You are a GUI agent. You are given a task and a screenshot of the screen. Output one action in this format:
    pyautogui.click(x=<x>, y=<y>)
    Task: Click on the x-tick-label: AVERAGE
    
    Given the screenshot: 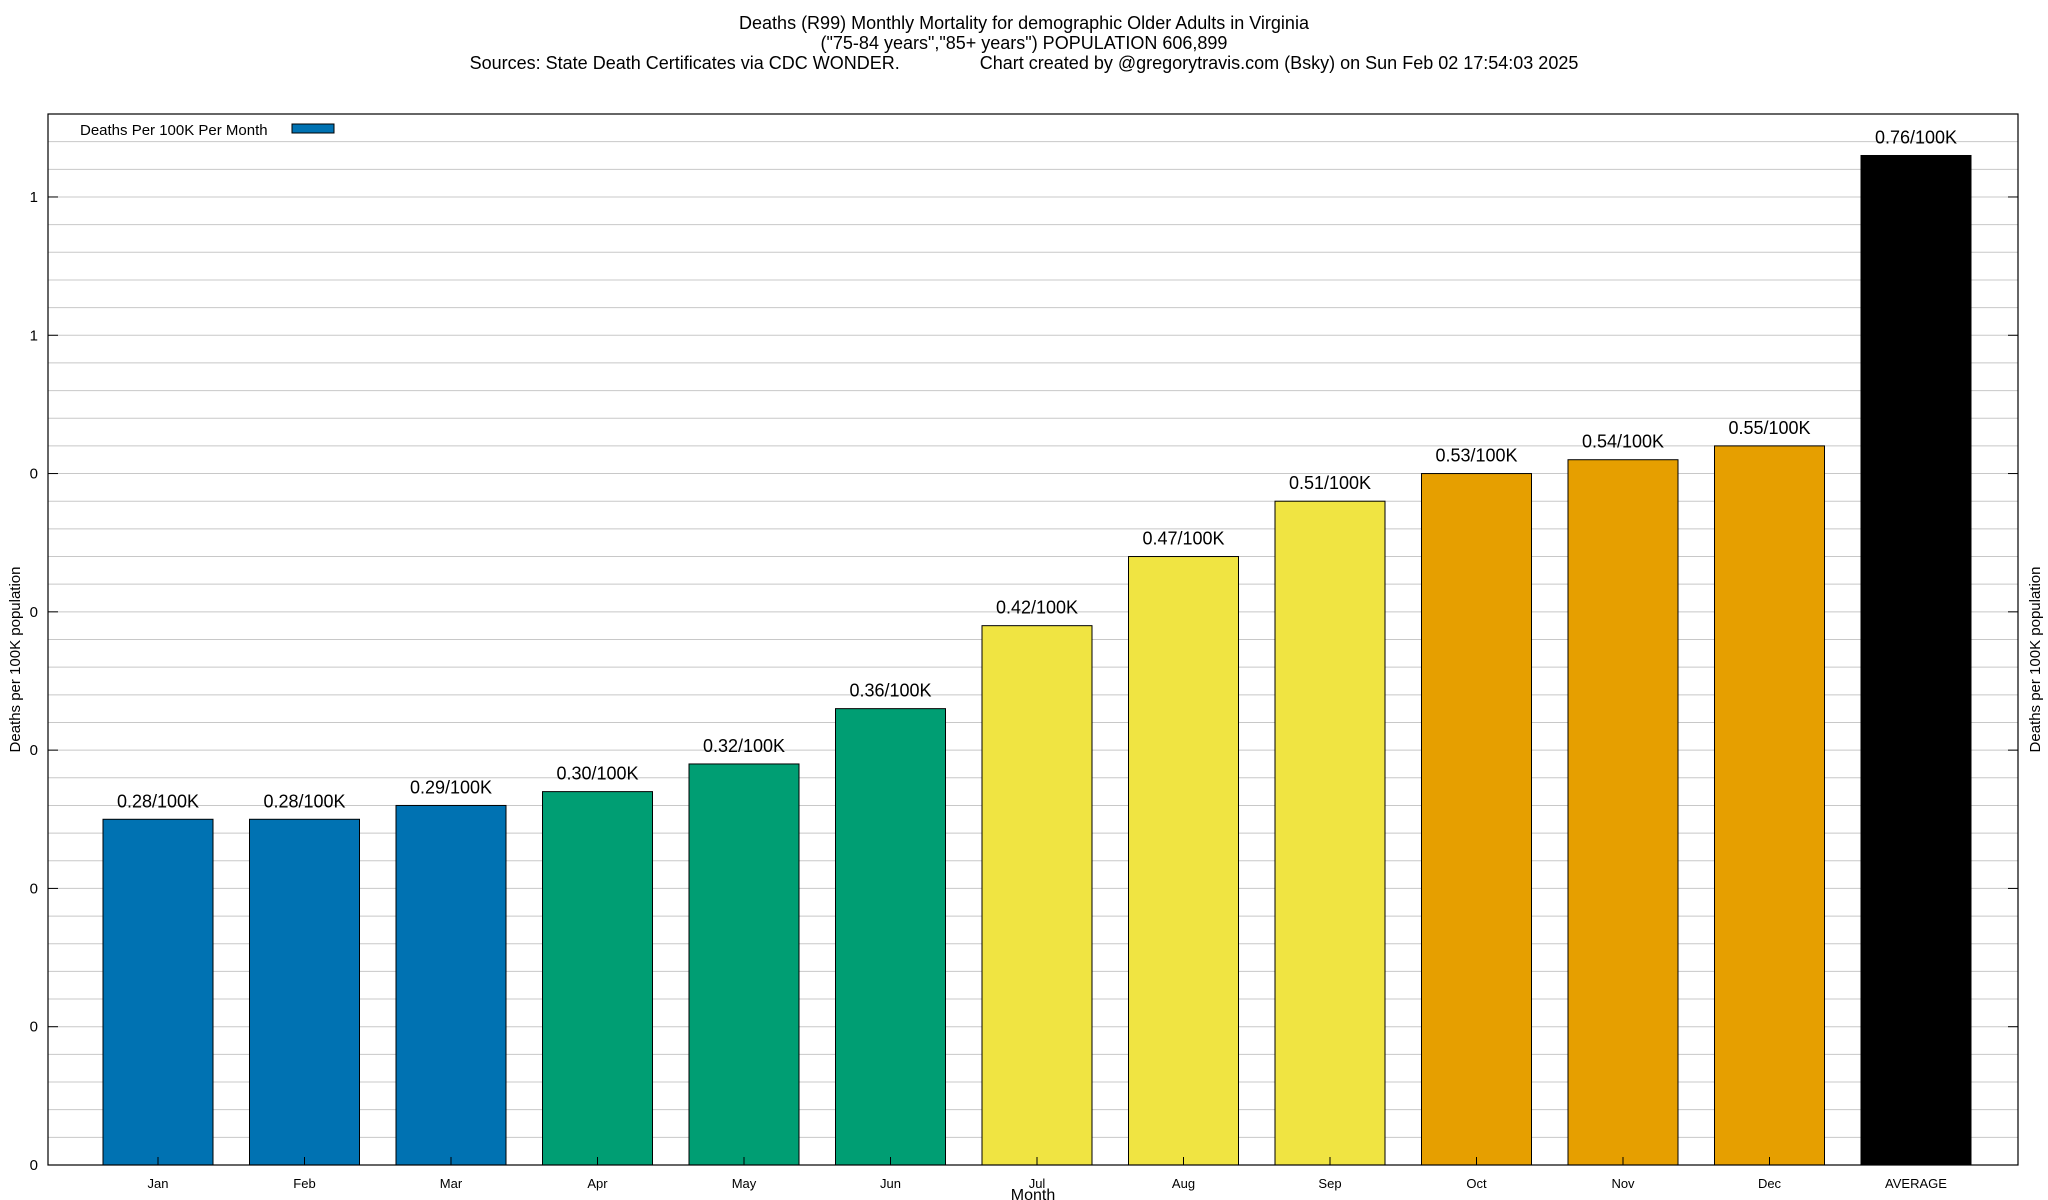 What is the action you would take?
    pyautogui.click(x=1916, y=1183)
    